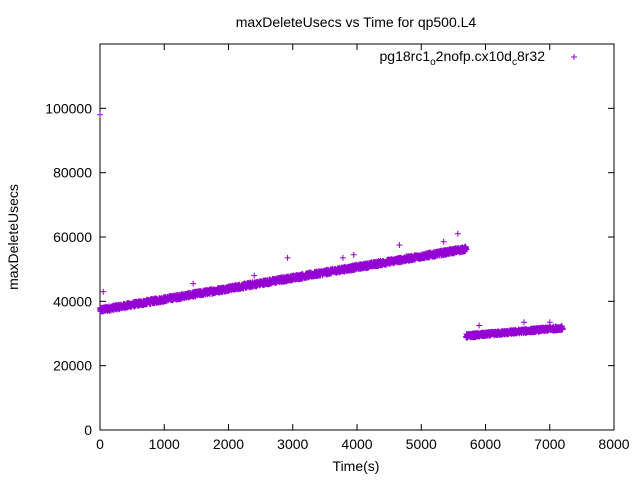 Image resolution: width=640 pixels, height=480 pixels. I want to click on legend-marker, so click(574, 57).